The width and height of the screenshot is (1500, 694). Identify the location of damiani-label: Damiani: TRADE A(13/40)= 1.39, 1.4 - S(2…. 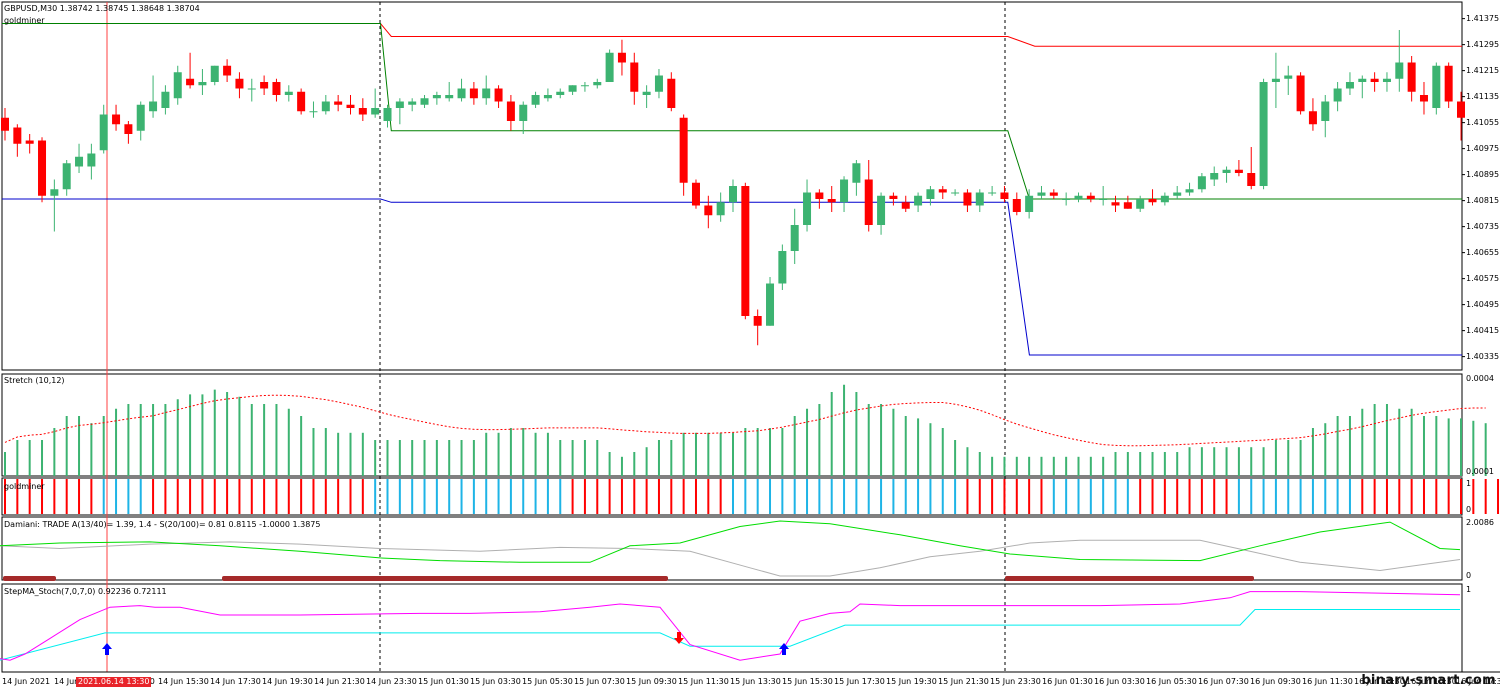
(162, 524).